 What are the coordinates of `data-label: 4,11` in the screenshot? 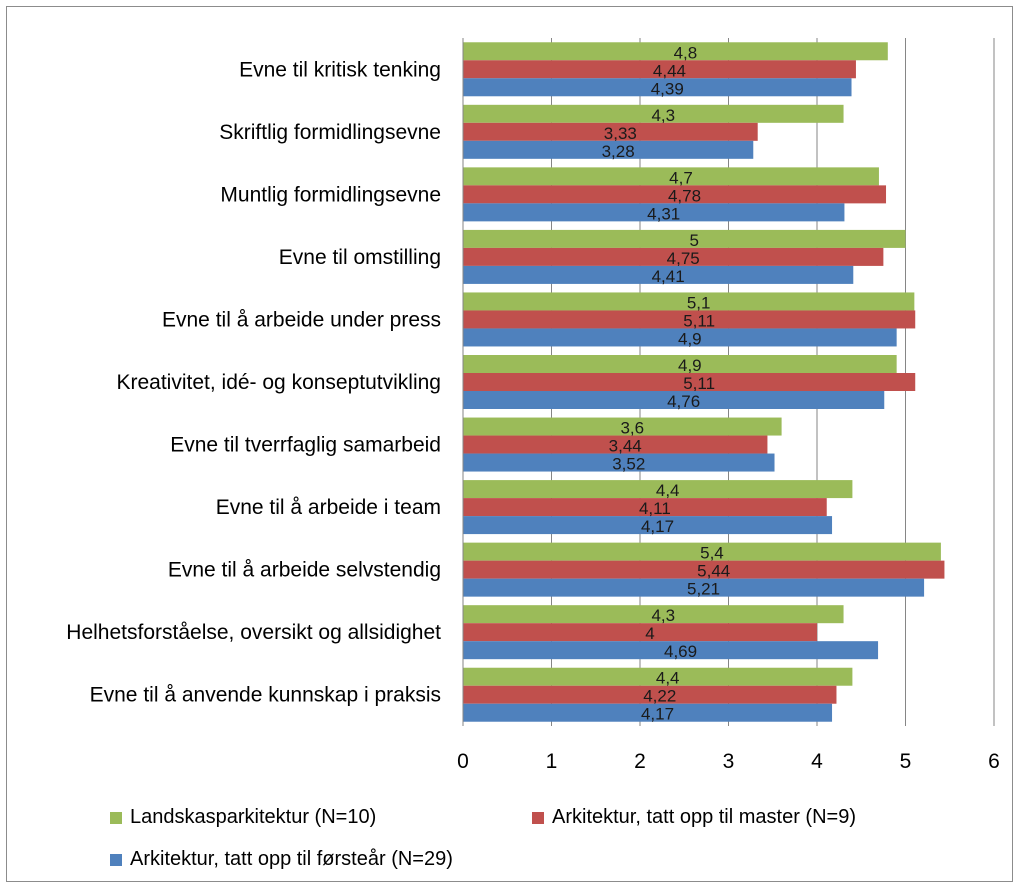 It's located at (655, 508).